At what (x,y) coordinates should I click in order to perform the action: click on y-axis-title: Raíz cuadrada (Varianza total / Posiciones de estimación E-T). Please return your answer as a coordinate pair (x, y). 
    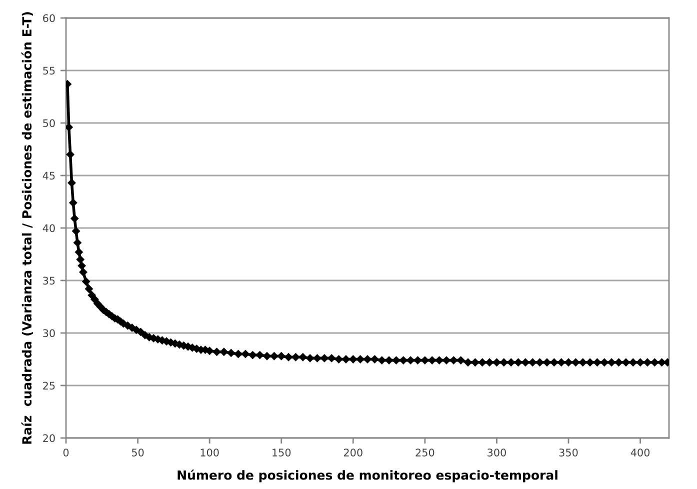
    Looking at the image, I should click on (27, 228).